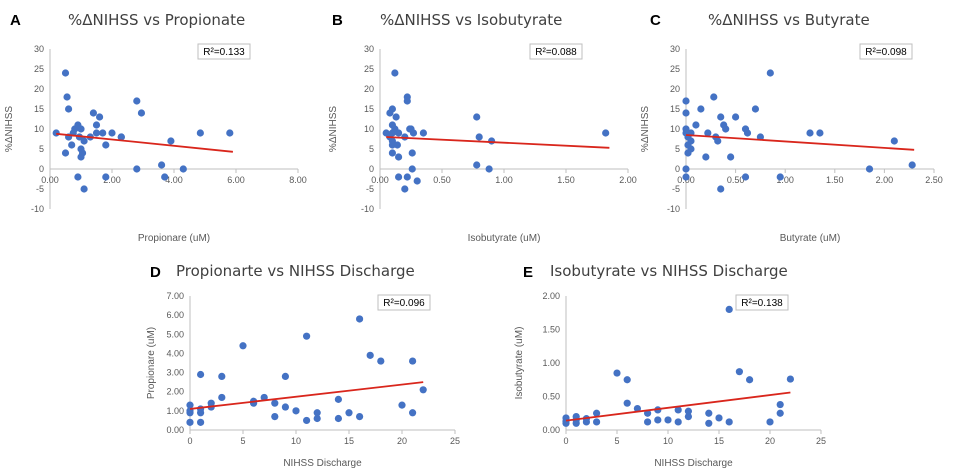  Describe the element at coordinates (934, 180) in the screenshot. I see `x-tick-label: 2.50` at that location.